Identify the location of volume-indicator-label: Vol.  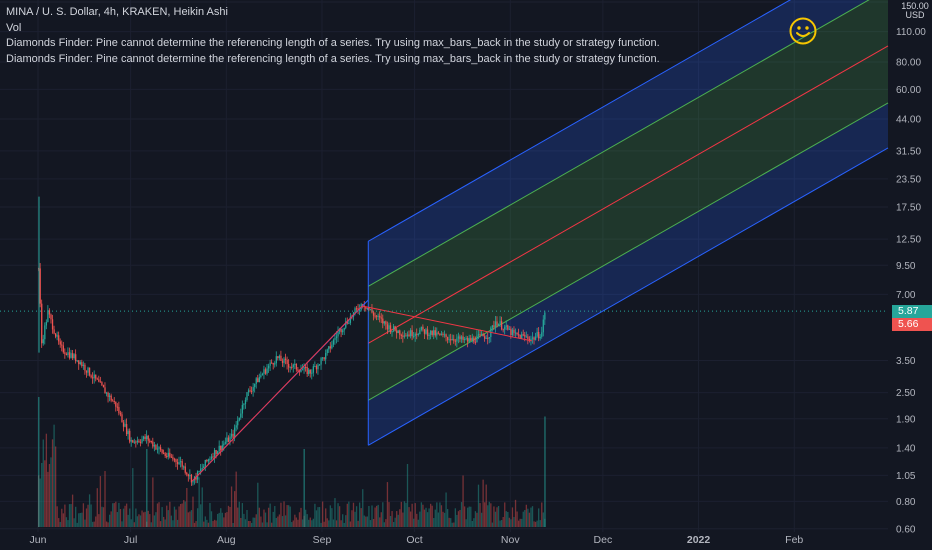
(14, 27).